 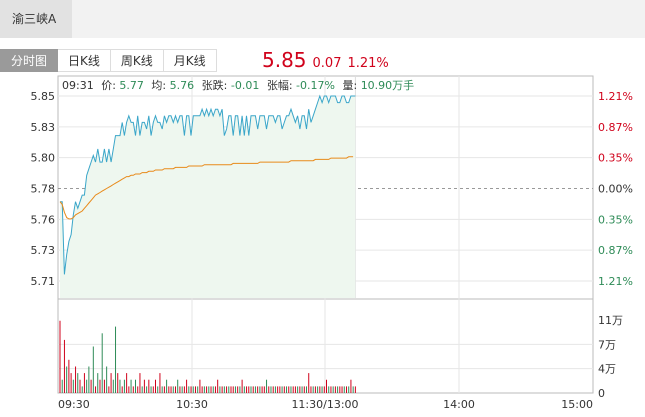 What do you see at coordinates (137, 60) in the screenshot?
I see `tab-weekly-k: 周K线` at bounding box center [137, 60].